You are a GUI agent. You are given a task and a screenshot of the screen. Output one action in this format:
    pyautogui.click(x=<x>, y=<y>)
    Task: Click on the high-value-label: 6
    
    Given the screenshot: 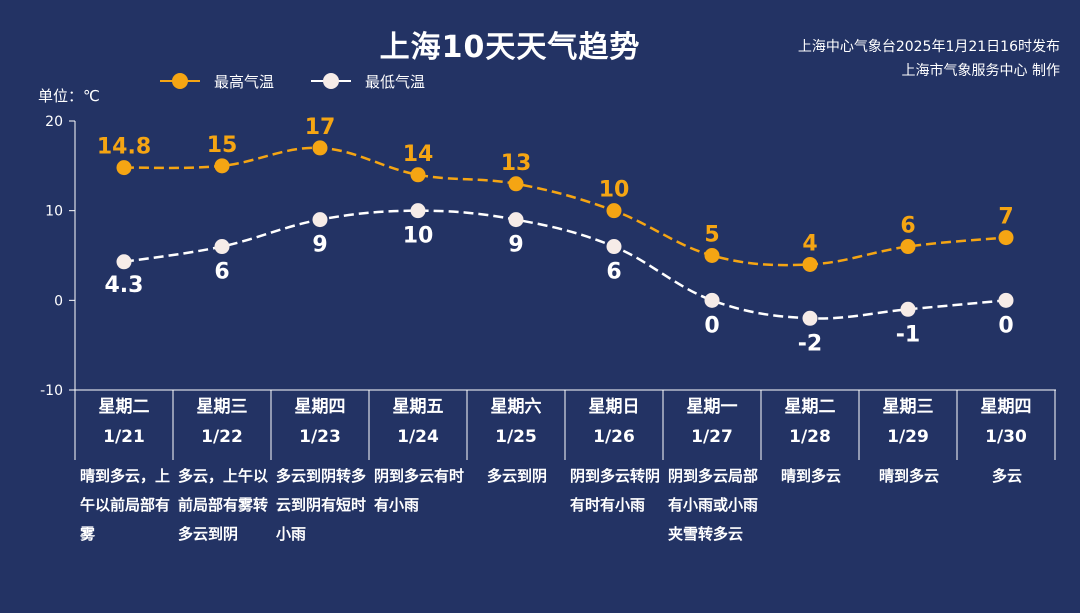 What is the action you would take?
    pyautogui.click(x=907, y=226)
    